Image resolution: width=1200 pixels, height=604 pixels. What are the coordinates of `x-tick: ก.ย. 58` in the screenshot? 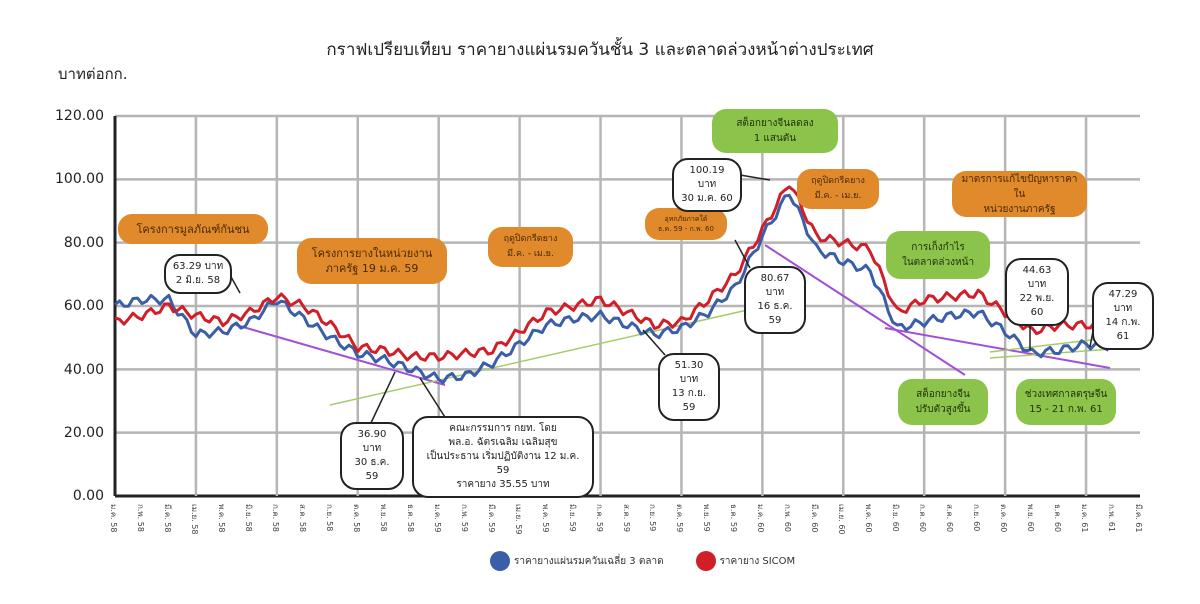 It's located at (329, 518).